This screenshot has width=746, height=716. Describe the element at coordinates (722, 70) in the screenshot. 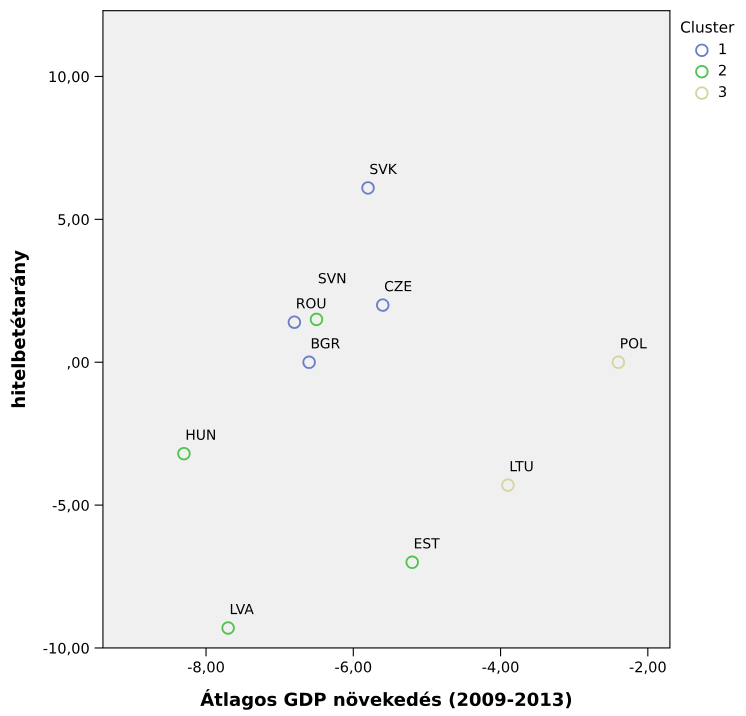

I see `legend-label: 2` at that location.